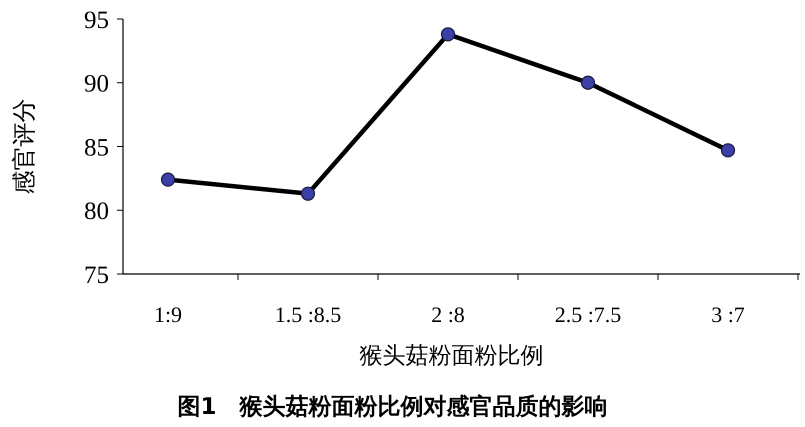  I want to click on y-axis-title: 感官评分, so click(24, 146).